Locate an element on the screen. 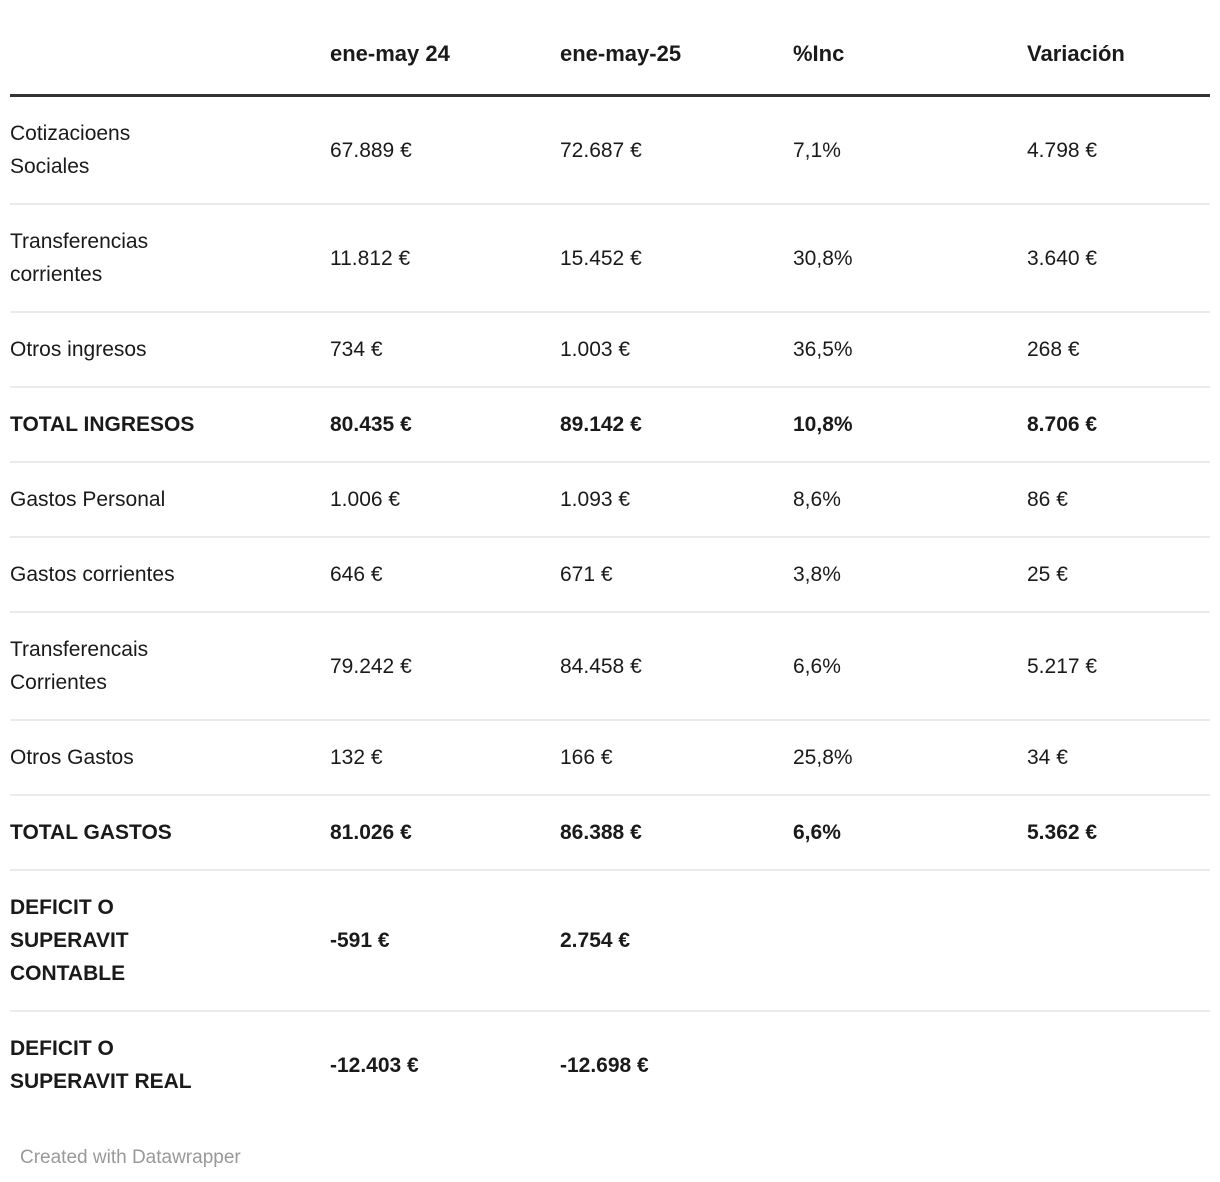 Image resolution: width=1220 pixels, height=1182 pixels. row-label: TOTAL INGRESOS is located at coordinates (102, 424).